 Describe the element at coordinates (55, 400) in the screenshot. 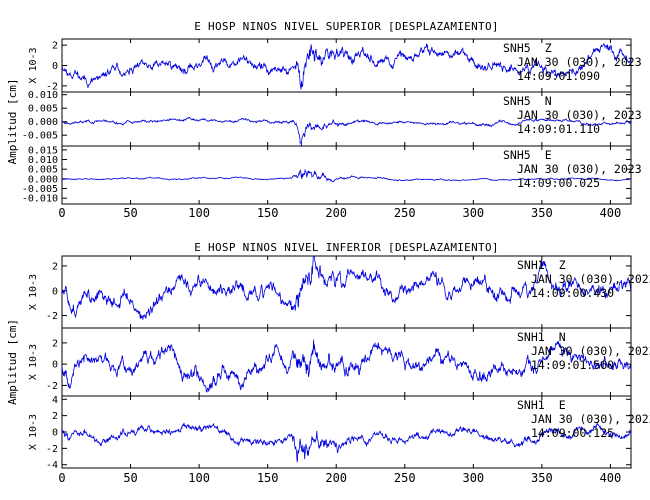

I see `y-tick-label: 4` at that location.